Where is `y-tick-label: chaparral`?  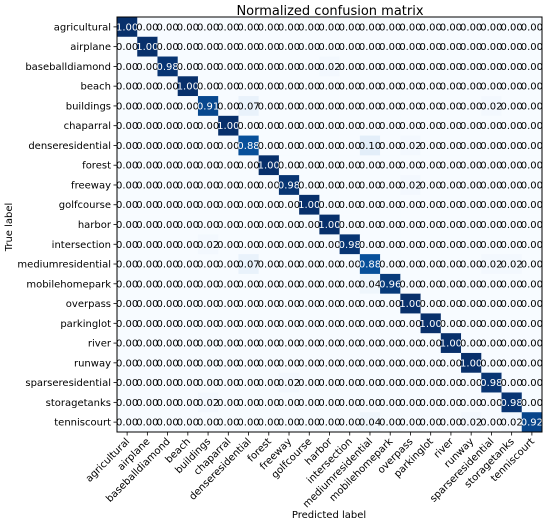 y-tick-label: chaparral is located at coordinates (87, 126).